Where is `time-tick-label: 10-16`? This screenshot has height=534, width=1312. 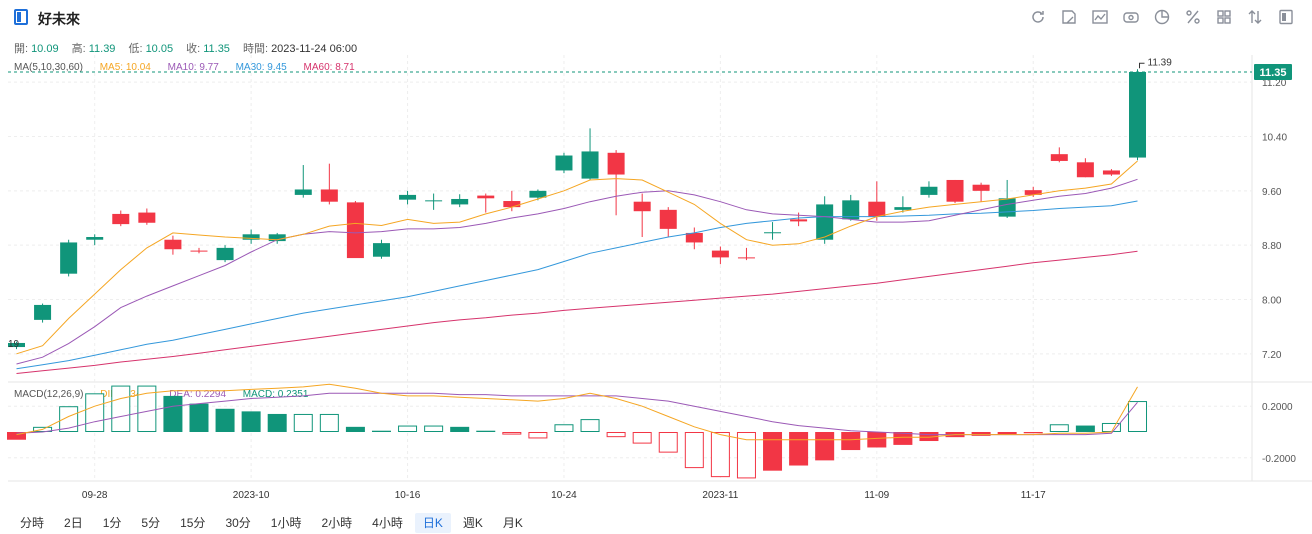 time-tick-label: 10-16 is located at coordinates (408, 495).